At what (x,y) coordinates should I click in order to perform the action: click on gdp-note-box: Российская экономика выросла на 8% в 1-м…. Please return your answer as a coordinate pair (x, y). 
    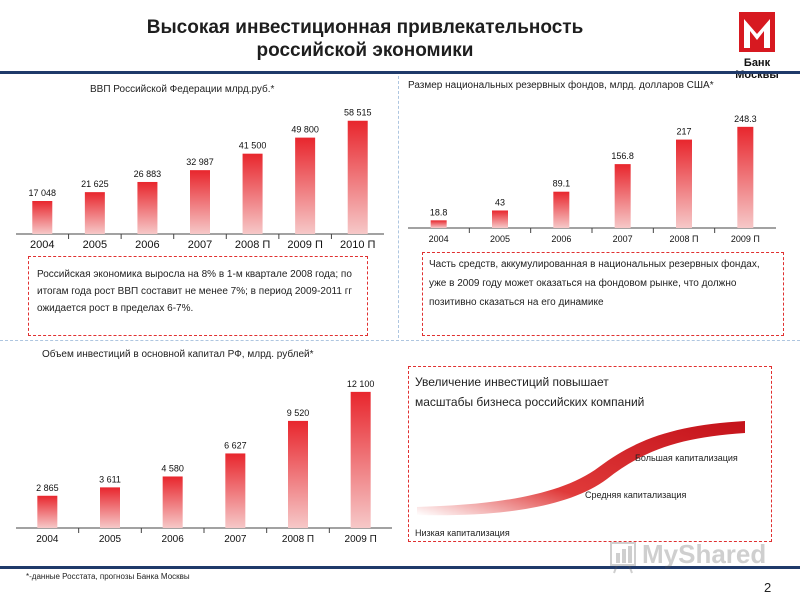
    Looking at the image, I should click on (198, 296).